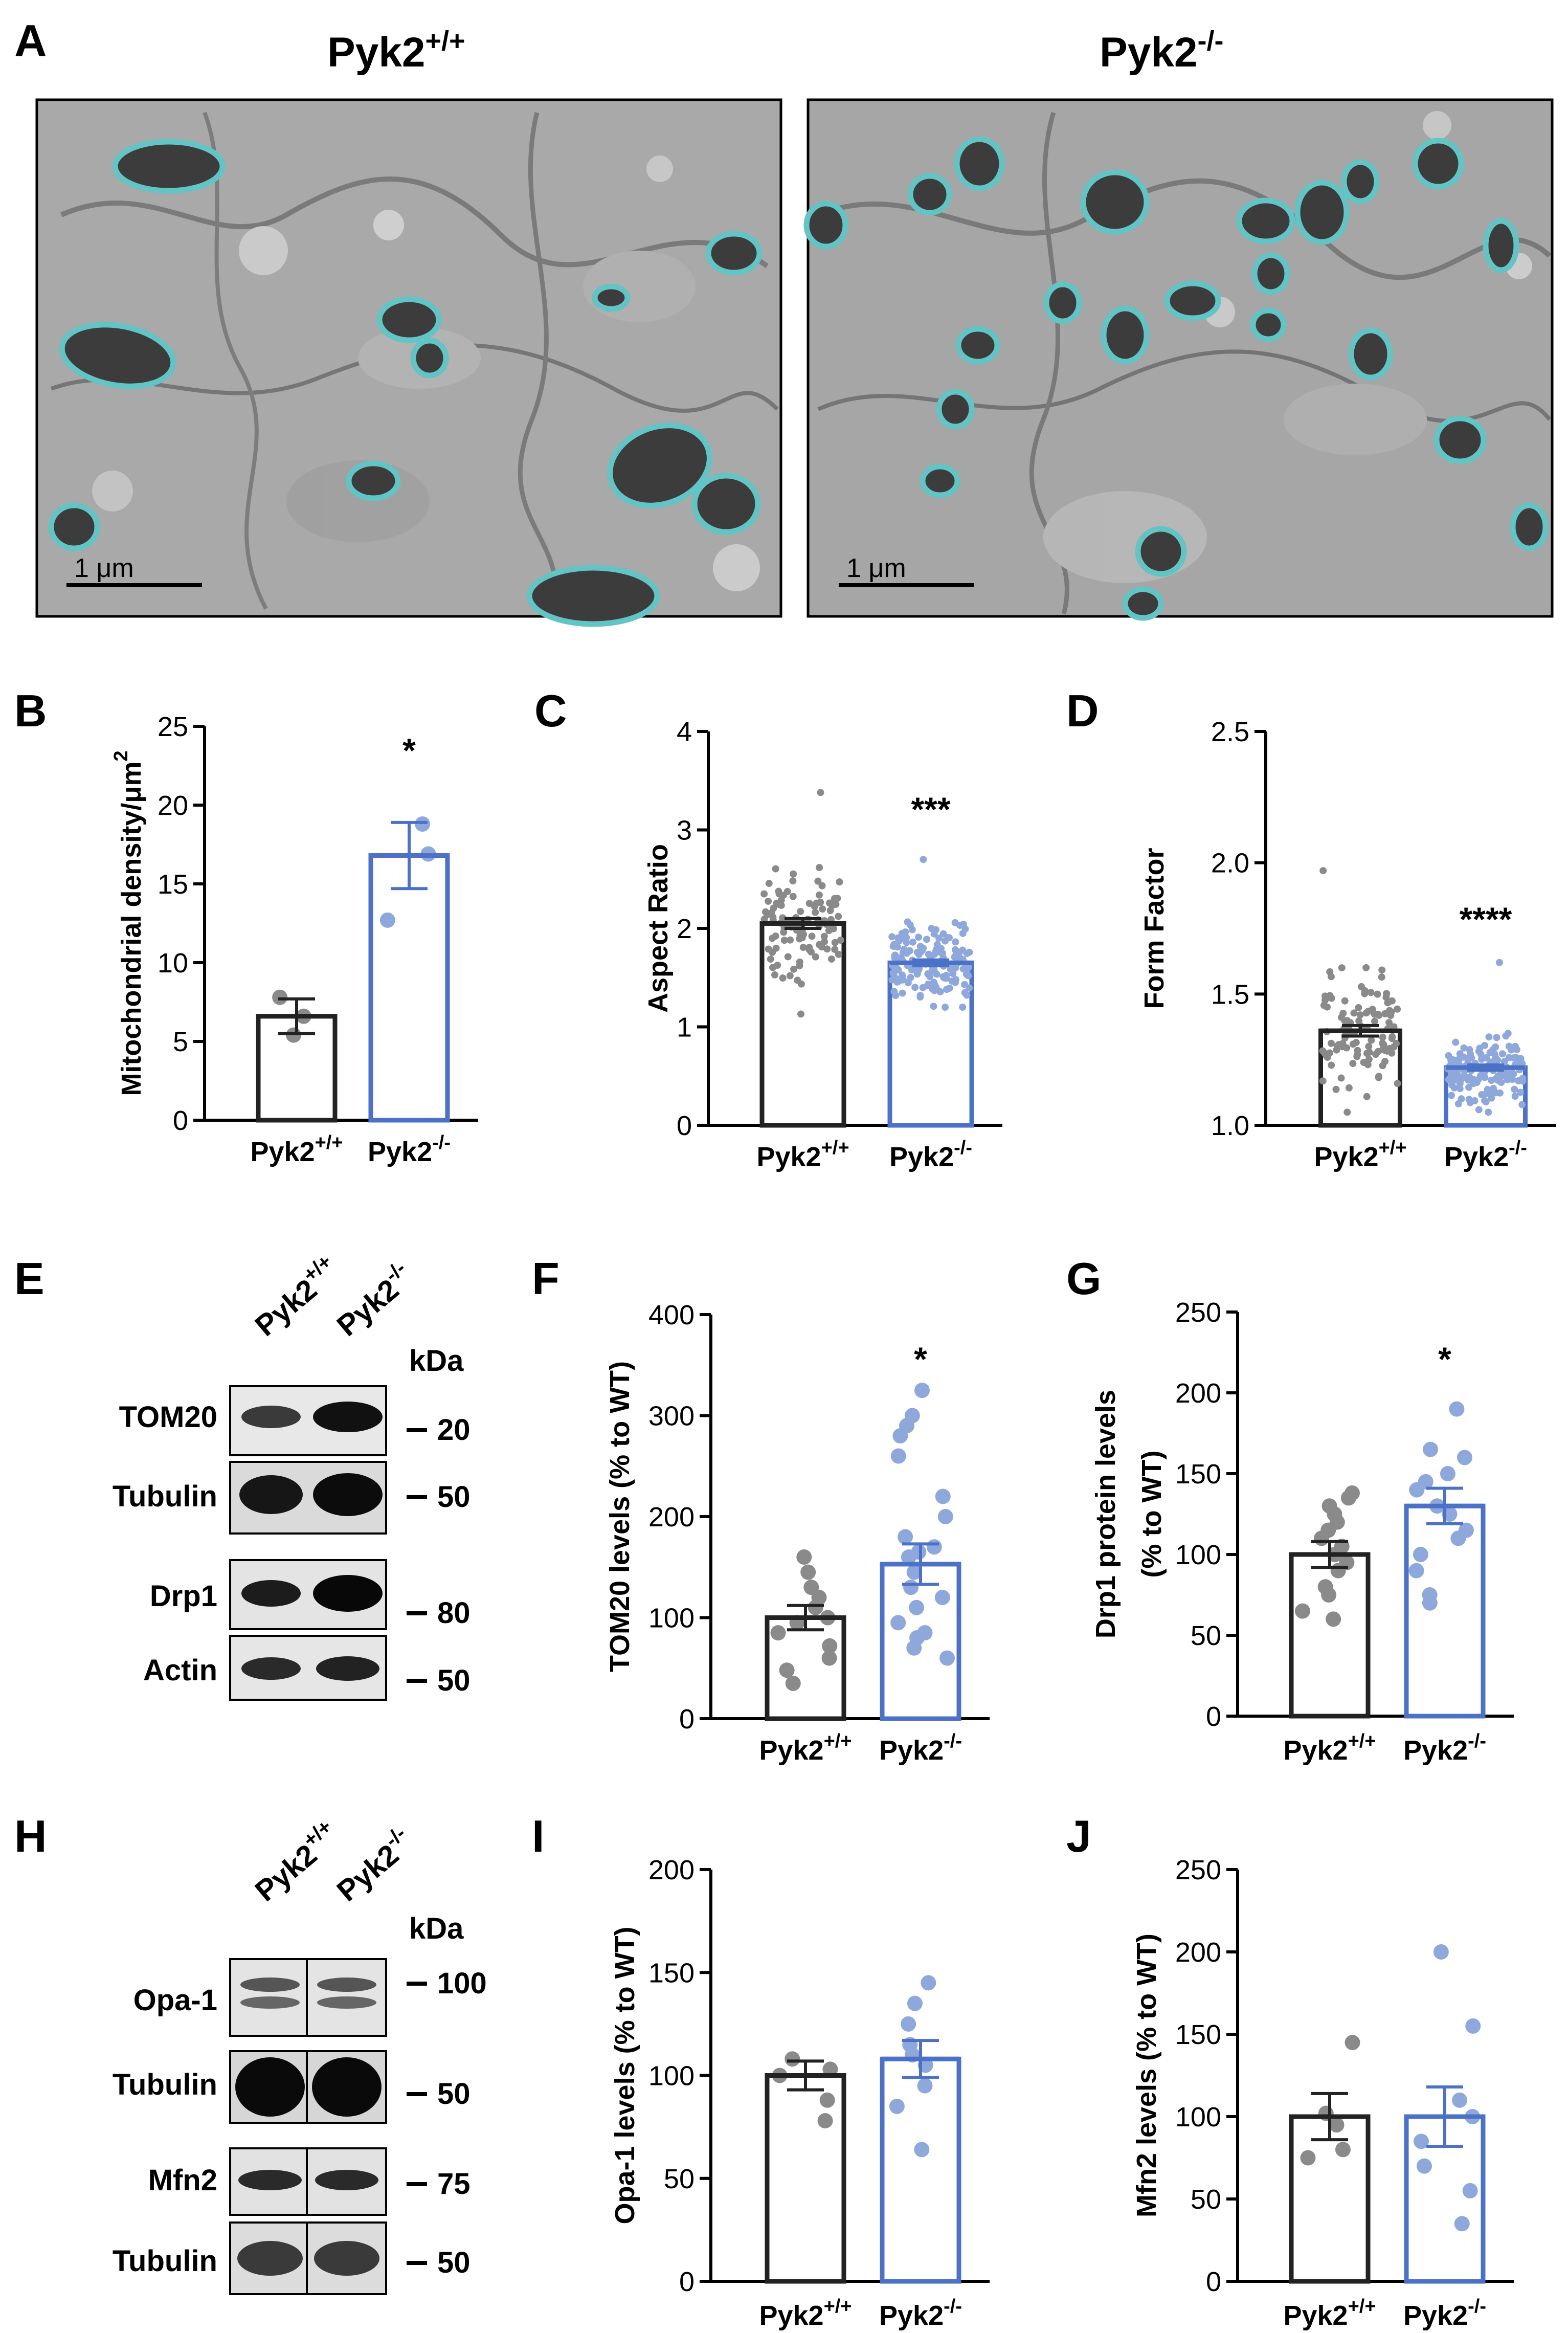  I want to click on y-tick-label: 0, so click(684, 1125).